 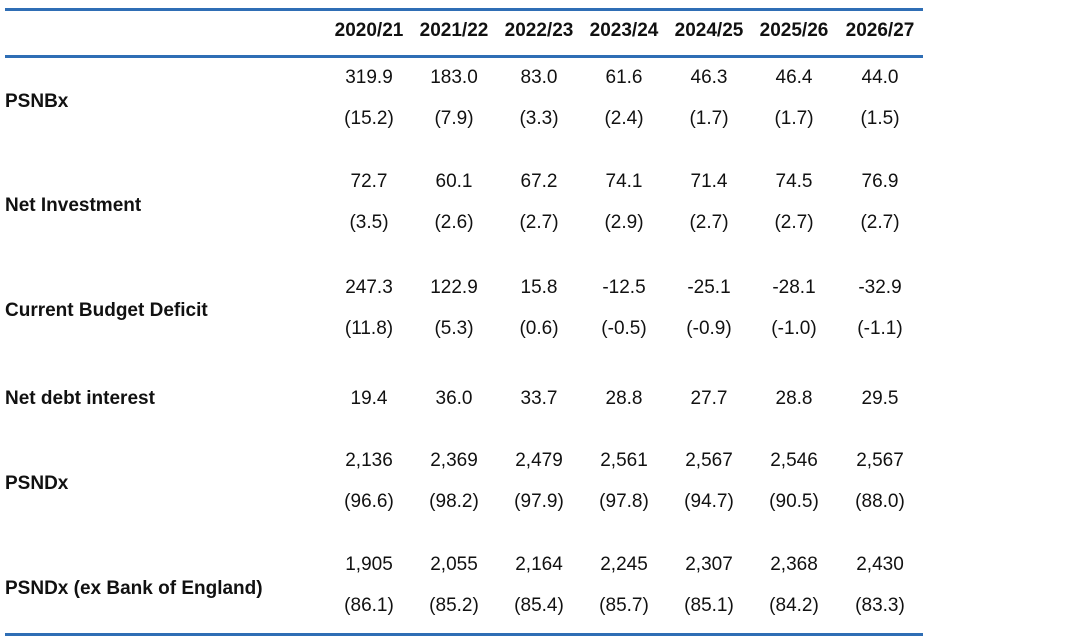 I want to click on column-header: 2025/26, so click(x=794, y=30).